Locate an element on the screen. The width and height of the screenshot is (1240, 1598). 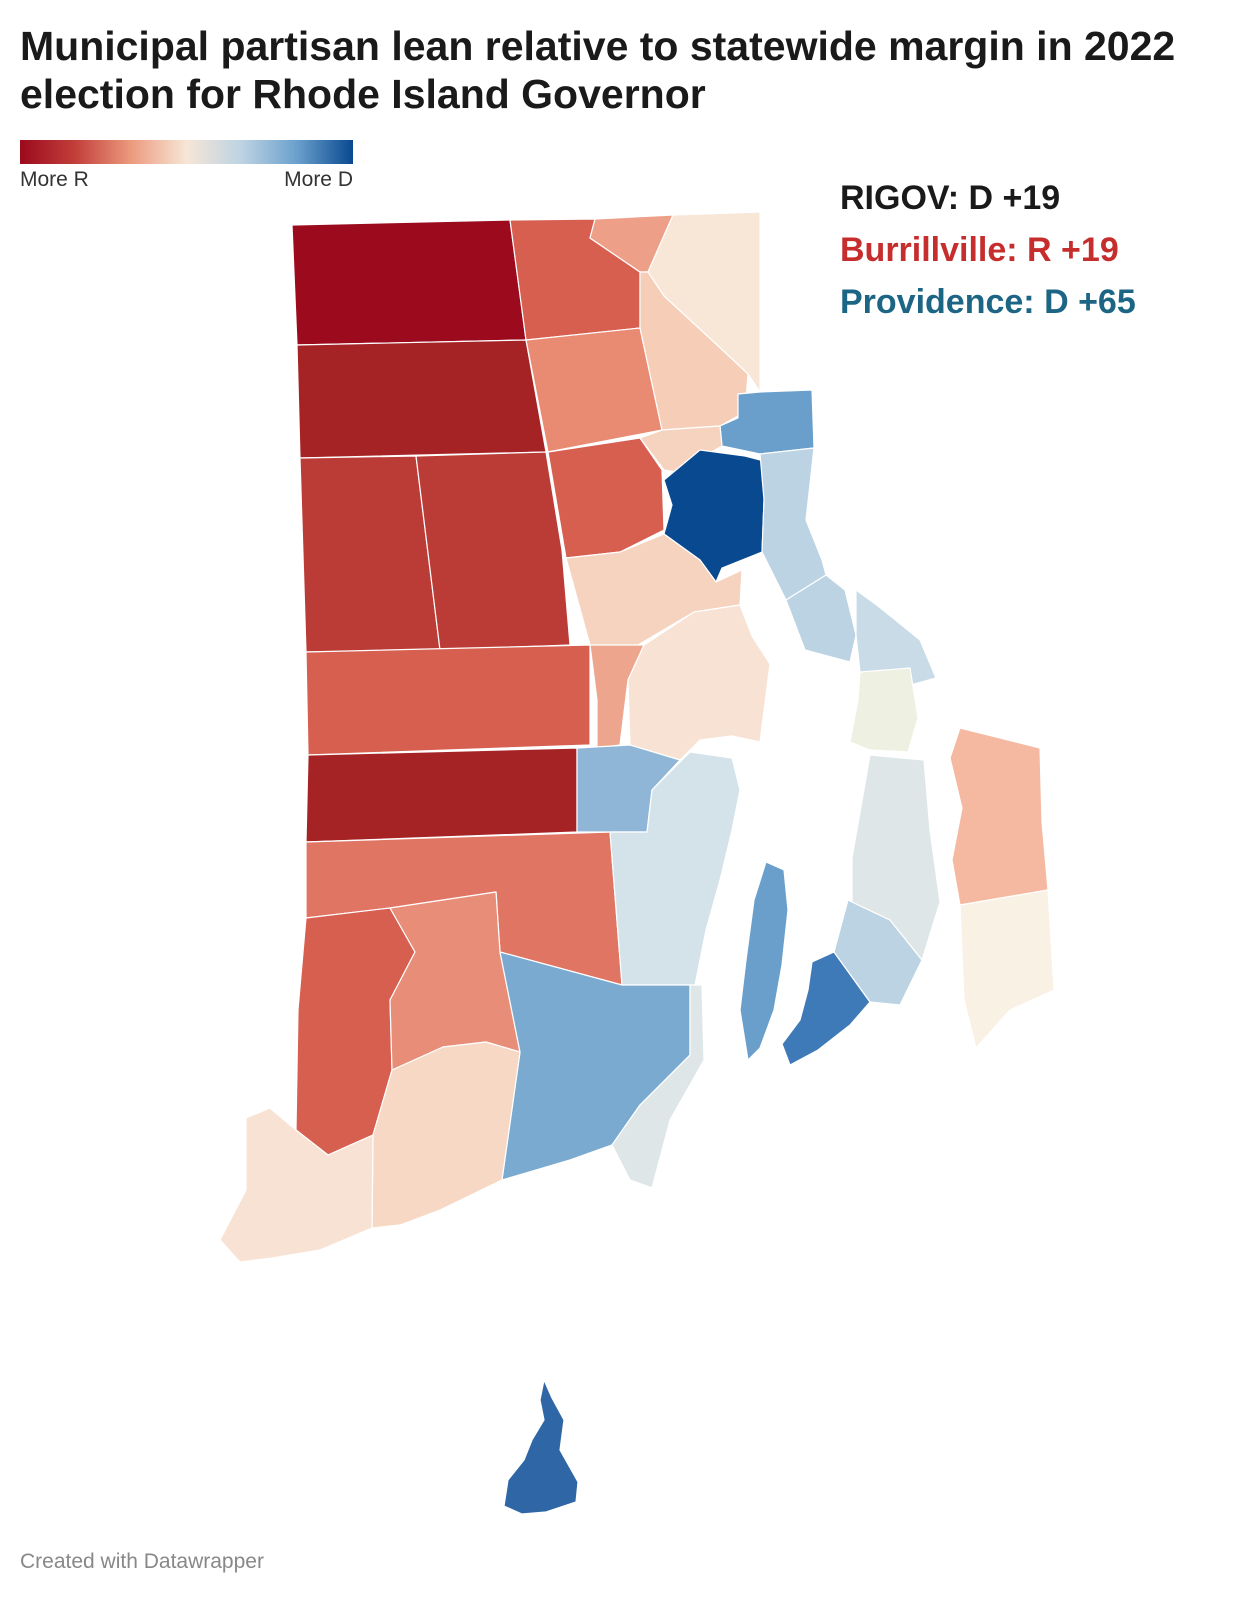
municipality-coventry is located at coordinates (448, 700).